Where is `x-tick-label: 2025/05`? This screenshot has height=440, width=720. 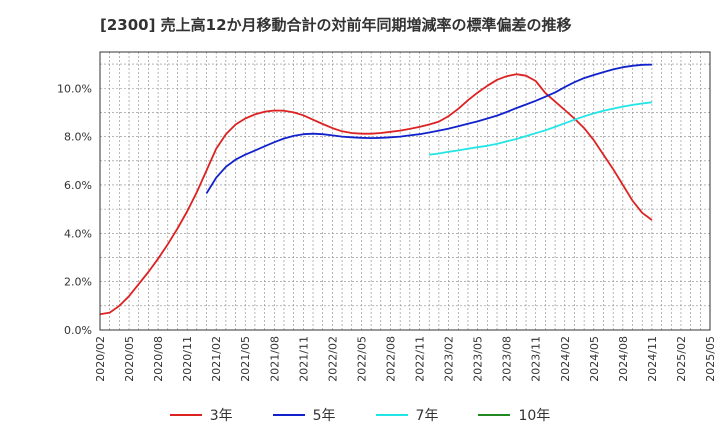
x-tick-label: 2025/05 is located at coordinates (710, 359).